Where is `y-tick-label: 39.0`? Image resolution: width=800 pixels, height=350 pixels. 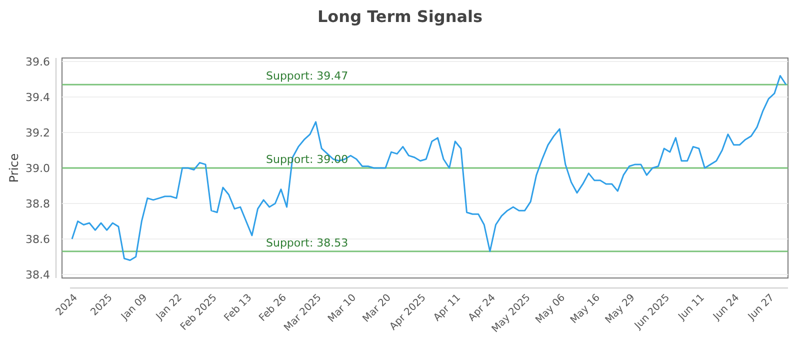 y-tick-label: 39.0 is located at coordinates (38, 168).